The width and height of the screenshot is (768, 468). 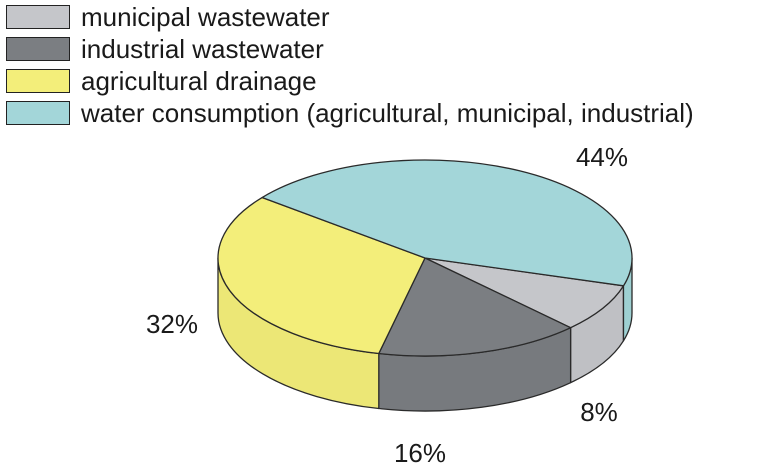 I want to click on legend-swatch-water-consumption, so click(x=38, y=113).